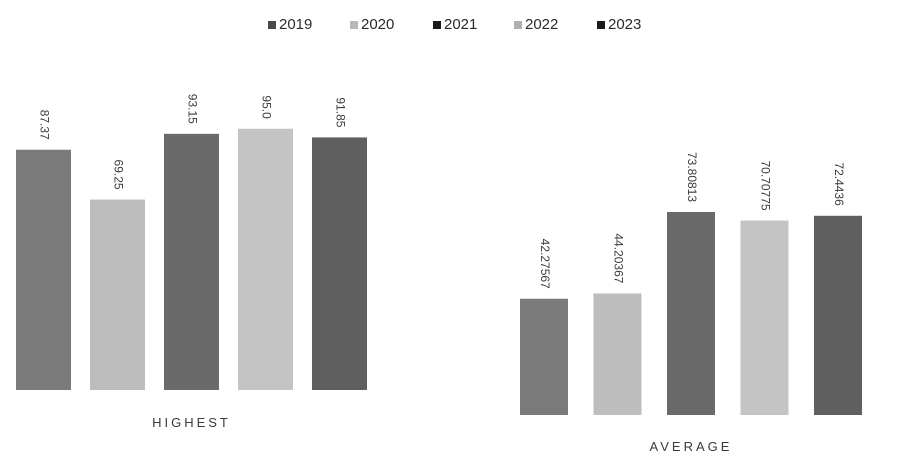 The height and width of the screenshot is (455, 919). What do you see at coordinates (544, 356) in the screenshot?
I see `bar-average-2019` at bounding box center [544, 356].